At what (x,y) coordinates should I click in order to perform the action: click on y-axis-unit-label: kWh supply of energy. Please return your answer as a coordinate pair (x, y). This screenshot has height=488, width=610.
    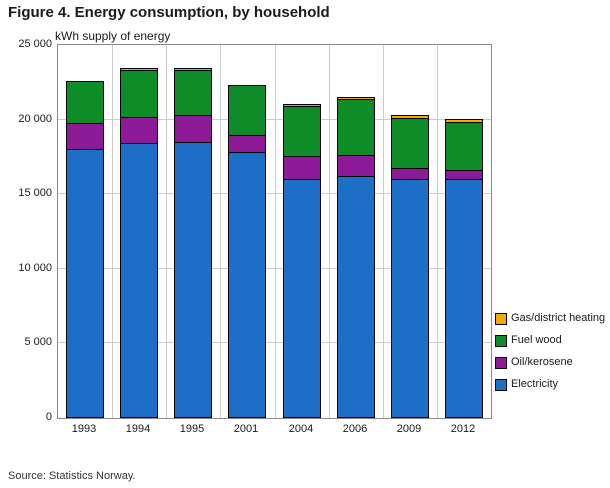
    Looking at the image, I should click on (113, 36).